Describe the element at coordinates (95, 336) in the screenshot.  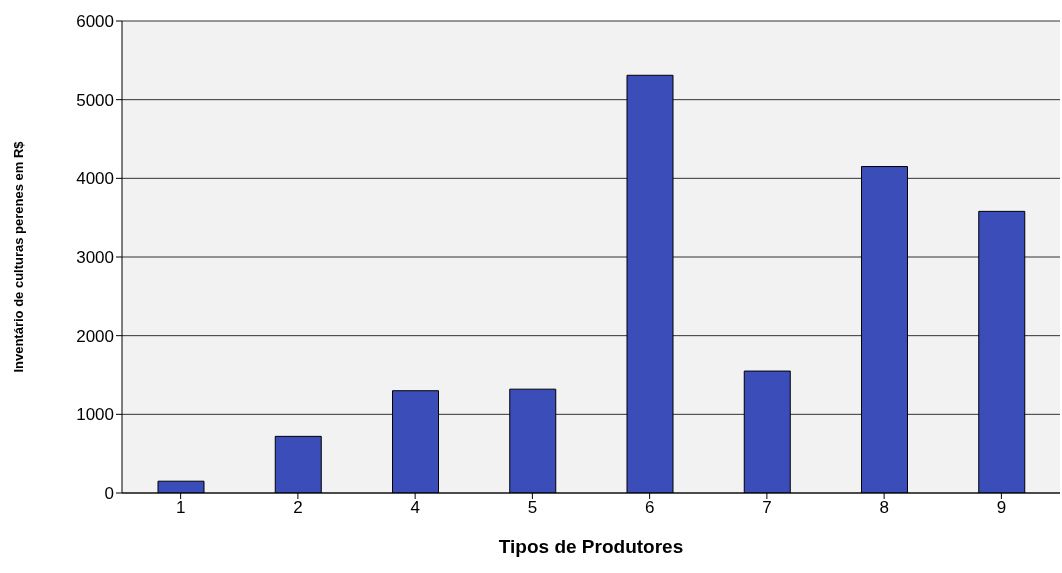
I see `y-tick-label: 2000` at that location.